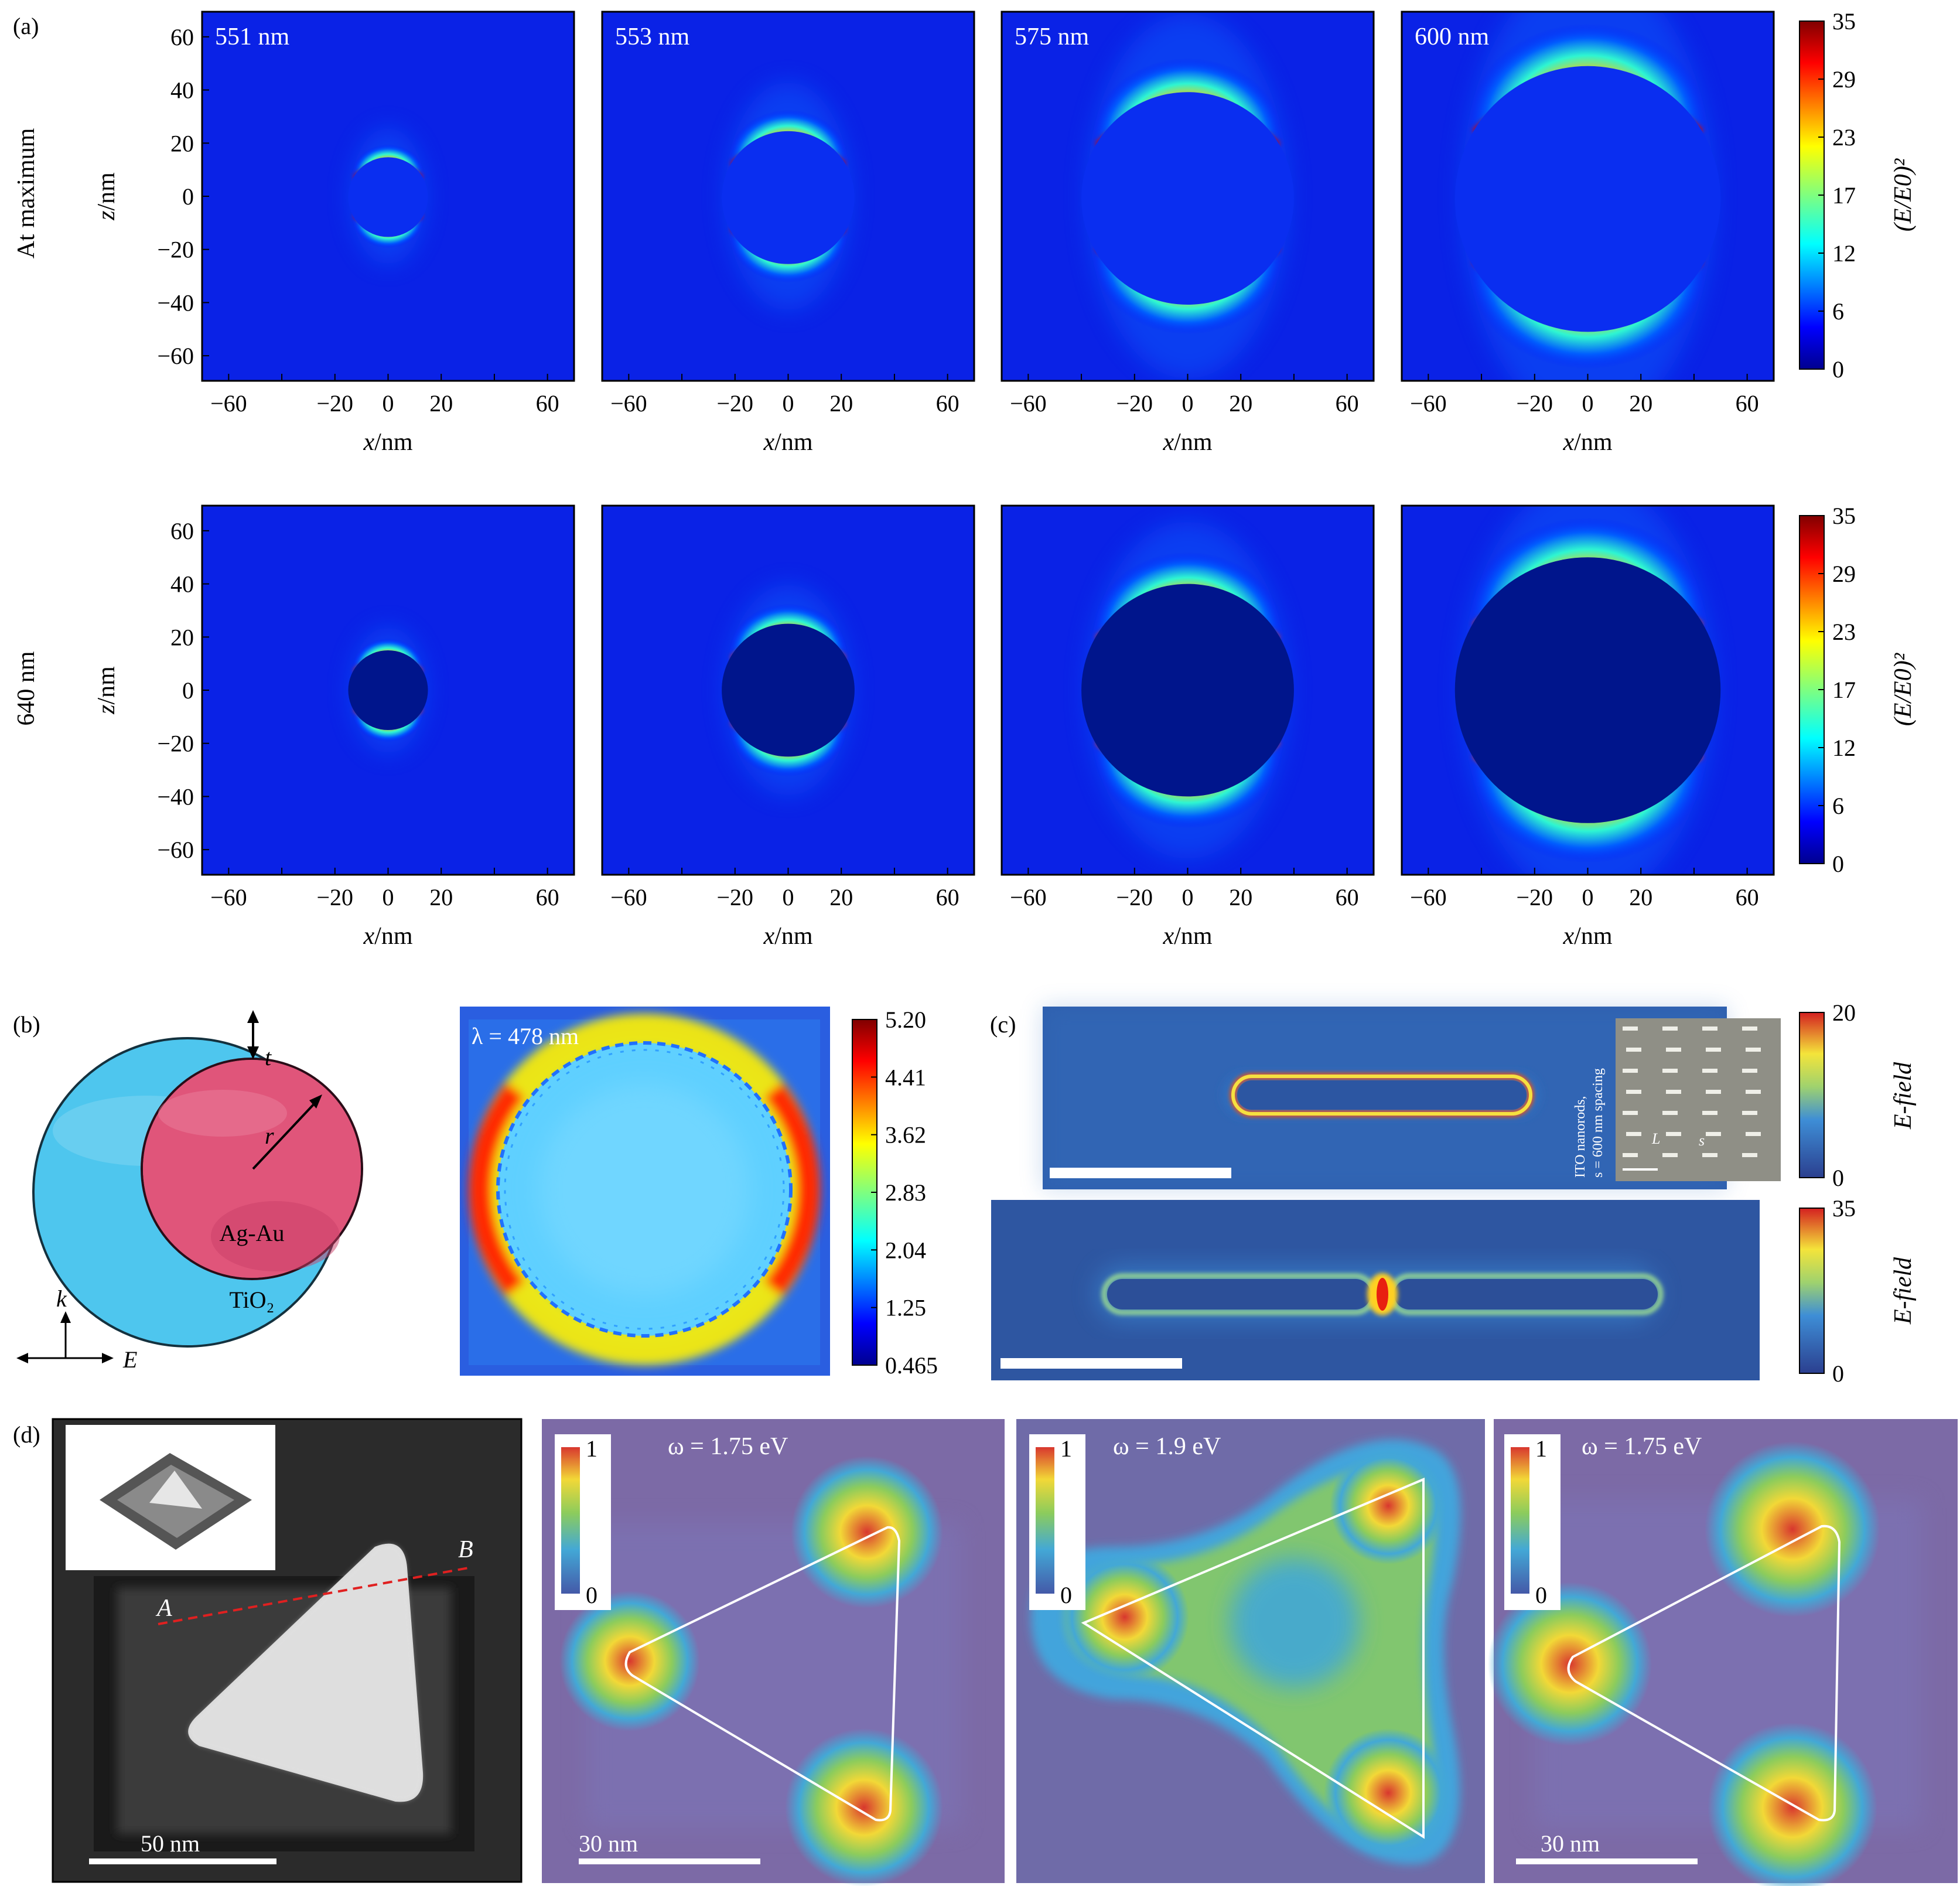 This screenshot has height=1886, width=1960. Describe the element at coordinates (1702, 1140) in the screenshot. I see `inset-s-label: s` at that location.